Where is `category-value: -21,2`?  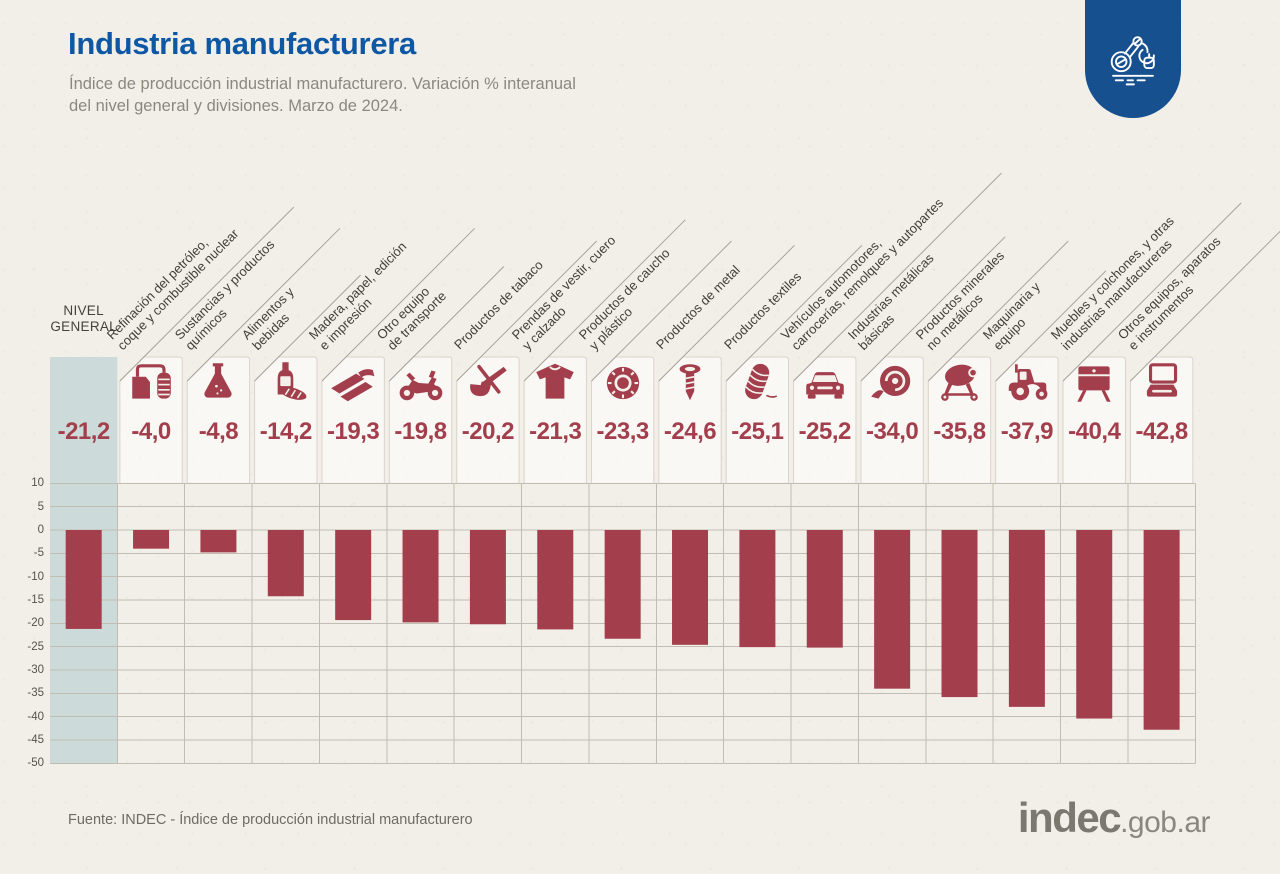 category-value: -21,2 is located at coordinates (84, 431).